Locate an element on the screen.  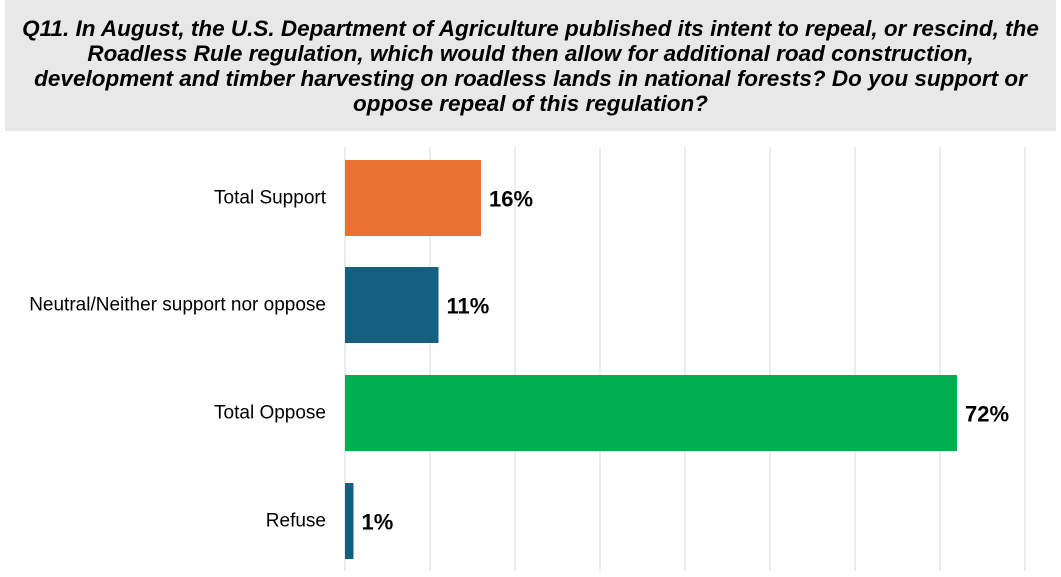
category-label-1: Neutral/Neither support nor oppose is located at coordinates (177, 305).